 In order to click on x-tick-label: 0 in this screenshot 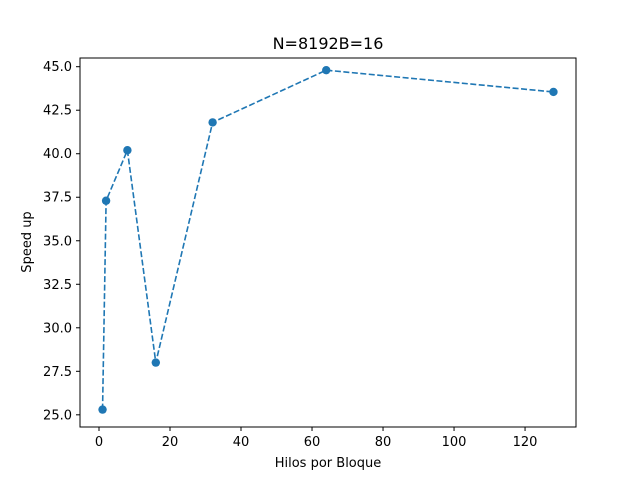, I will do `click(99, 442)`.